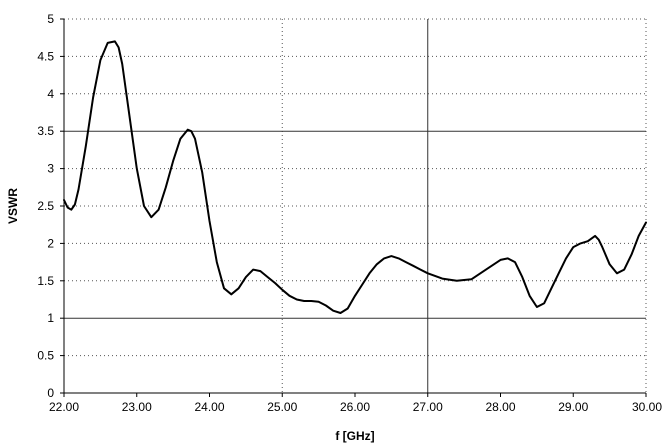 The width and height of the screenshot is (664, 446). Describe the element at coordinates (573, 407) in the screenshot. I see `x-tick-label: 29.00` at that location.